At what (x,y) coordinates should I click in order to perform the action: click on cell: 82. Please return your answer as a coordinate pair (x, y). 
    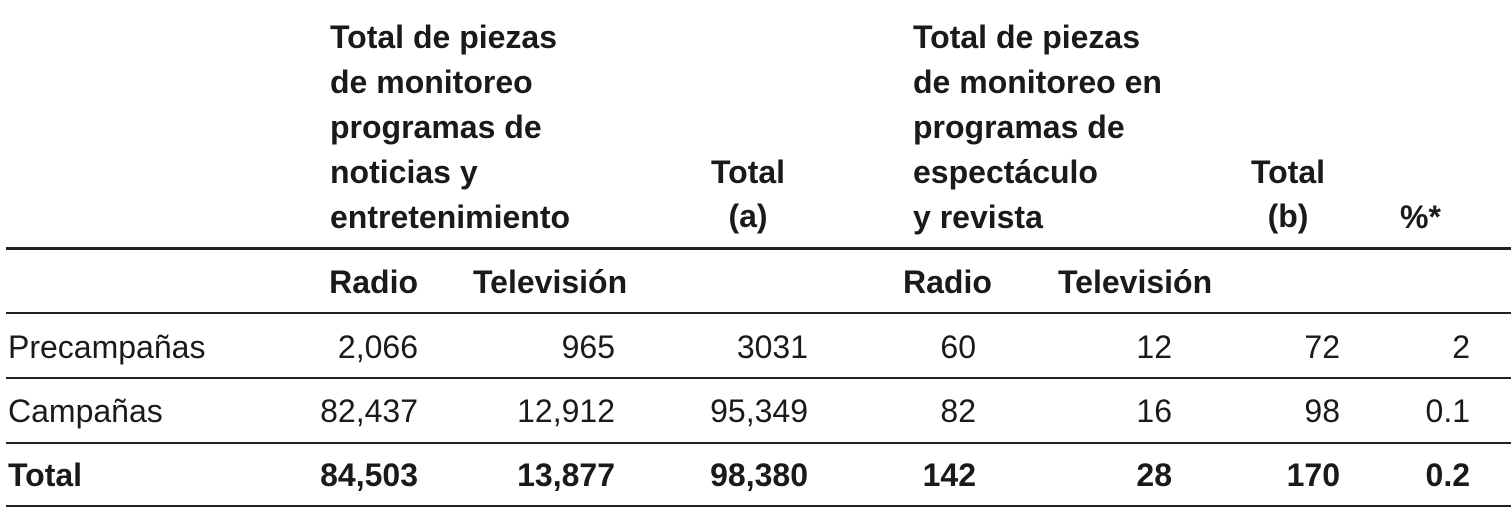
    Looking at the image, I should click on (958, 411).